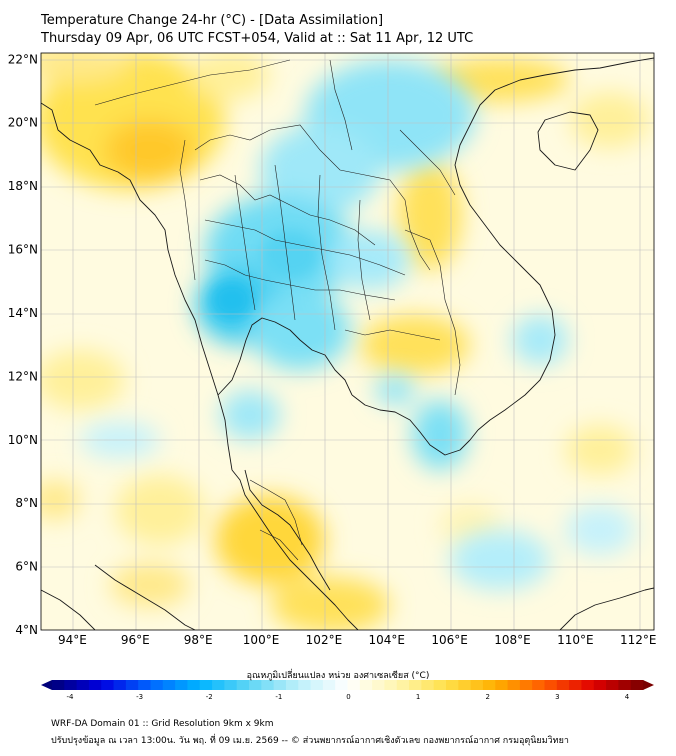  I want to click on lon-tick-label: 98°E, so click(198, 640).